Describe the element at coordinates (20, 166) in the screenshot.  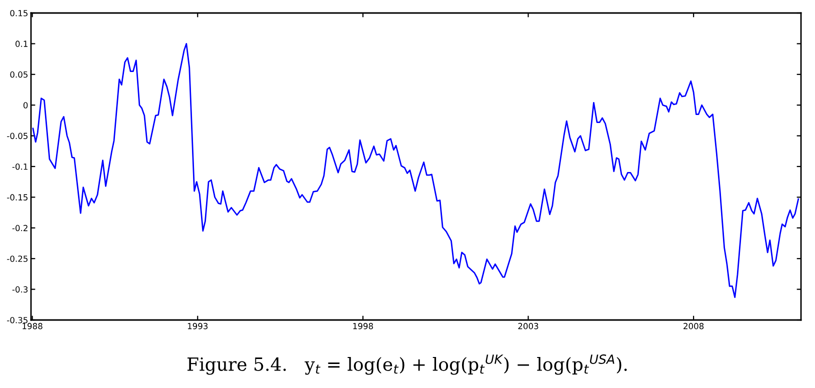
I see `y-tick-label: -0.1` at that location.